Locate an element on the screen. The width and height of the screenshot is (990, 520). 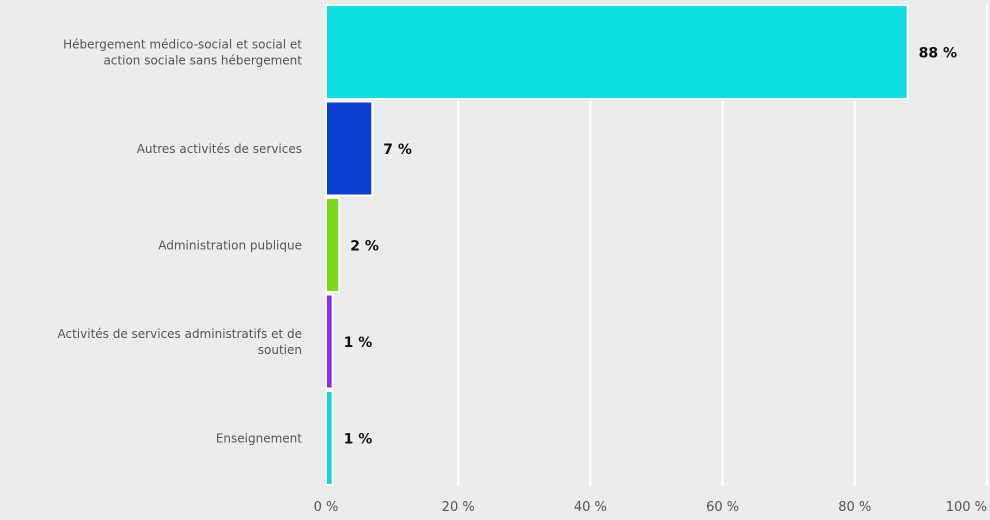
category-label-line: Administration publique is located at coordinates (230, 245).